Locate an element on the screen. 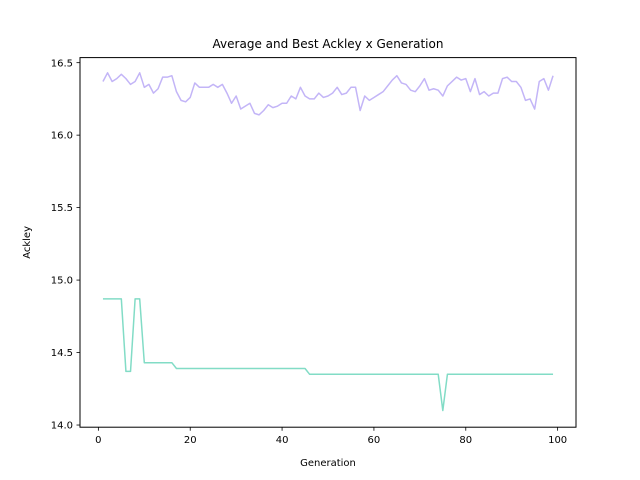 The width and height of the screenshot is (640, 480). x-tick-label: 20 is located at coordinates (190, 440).